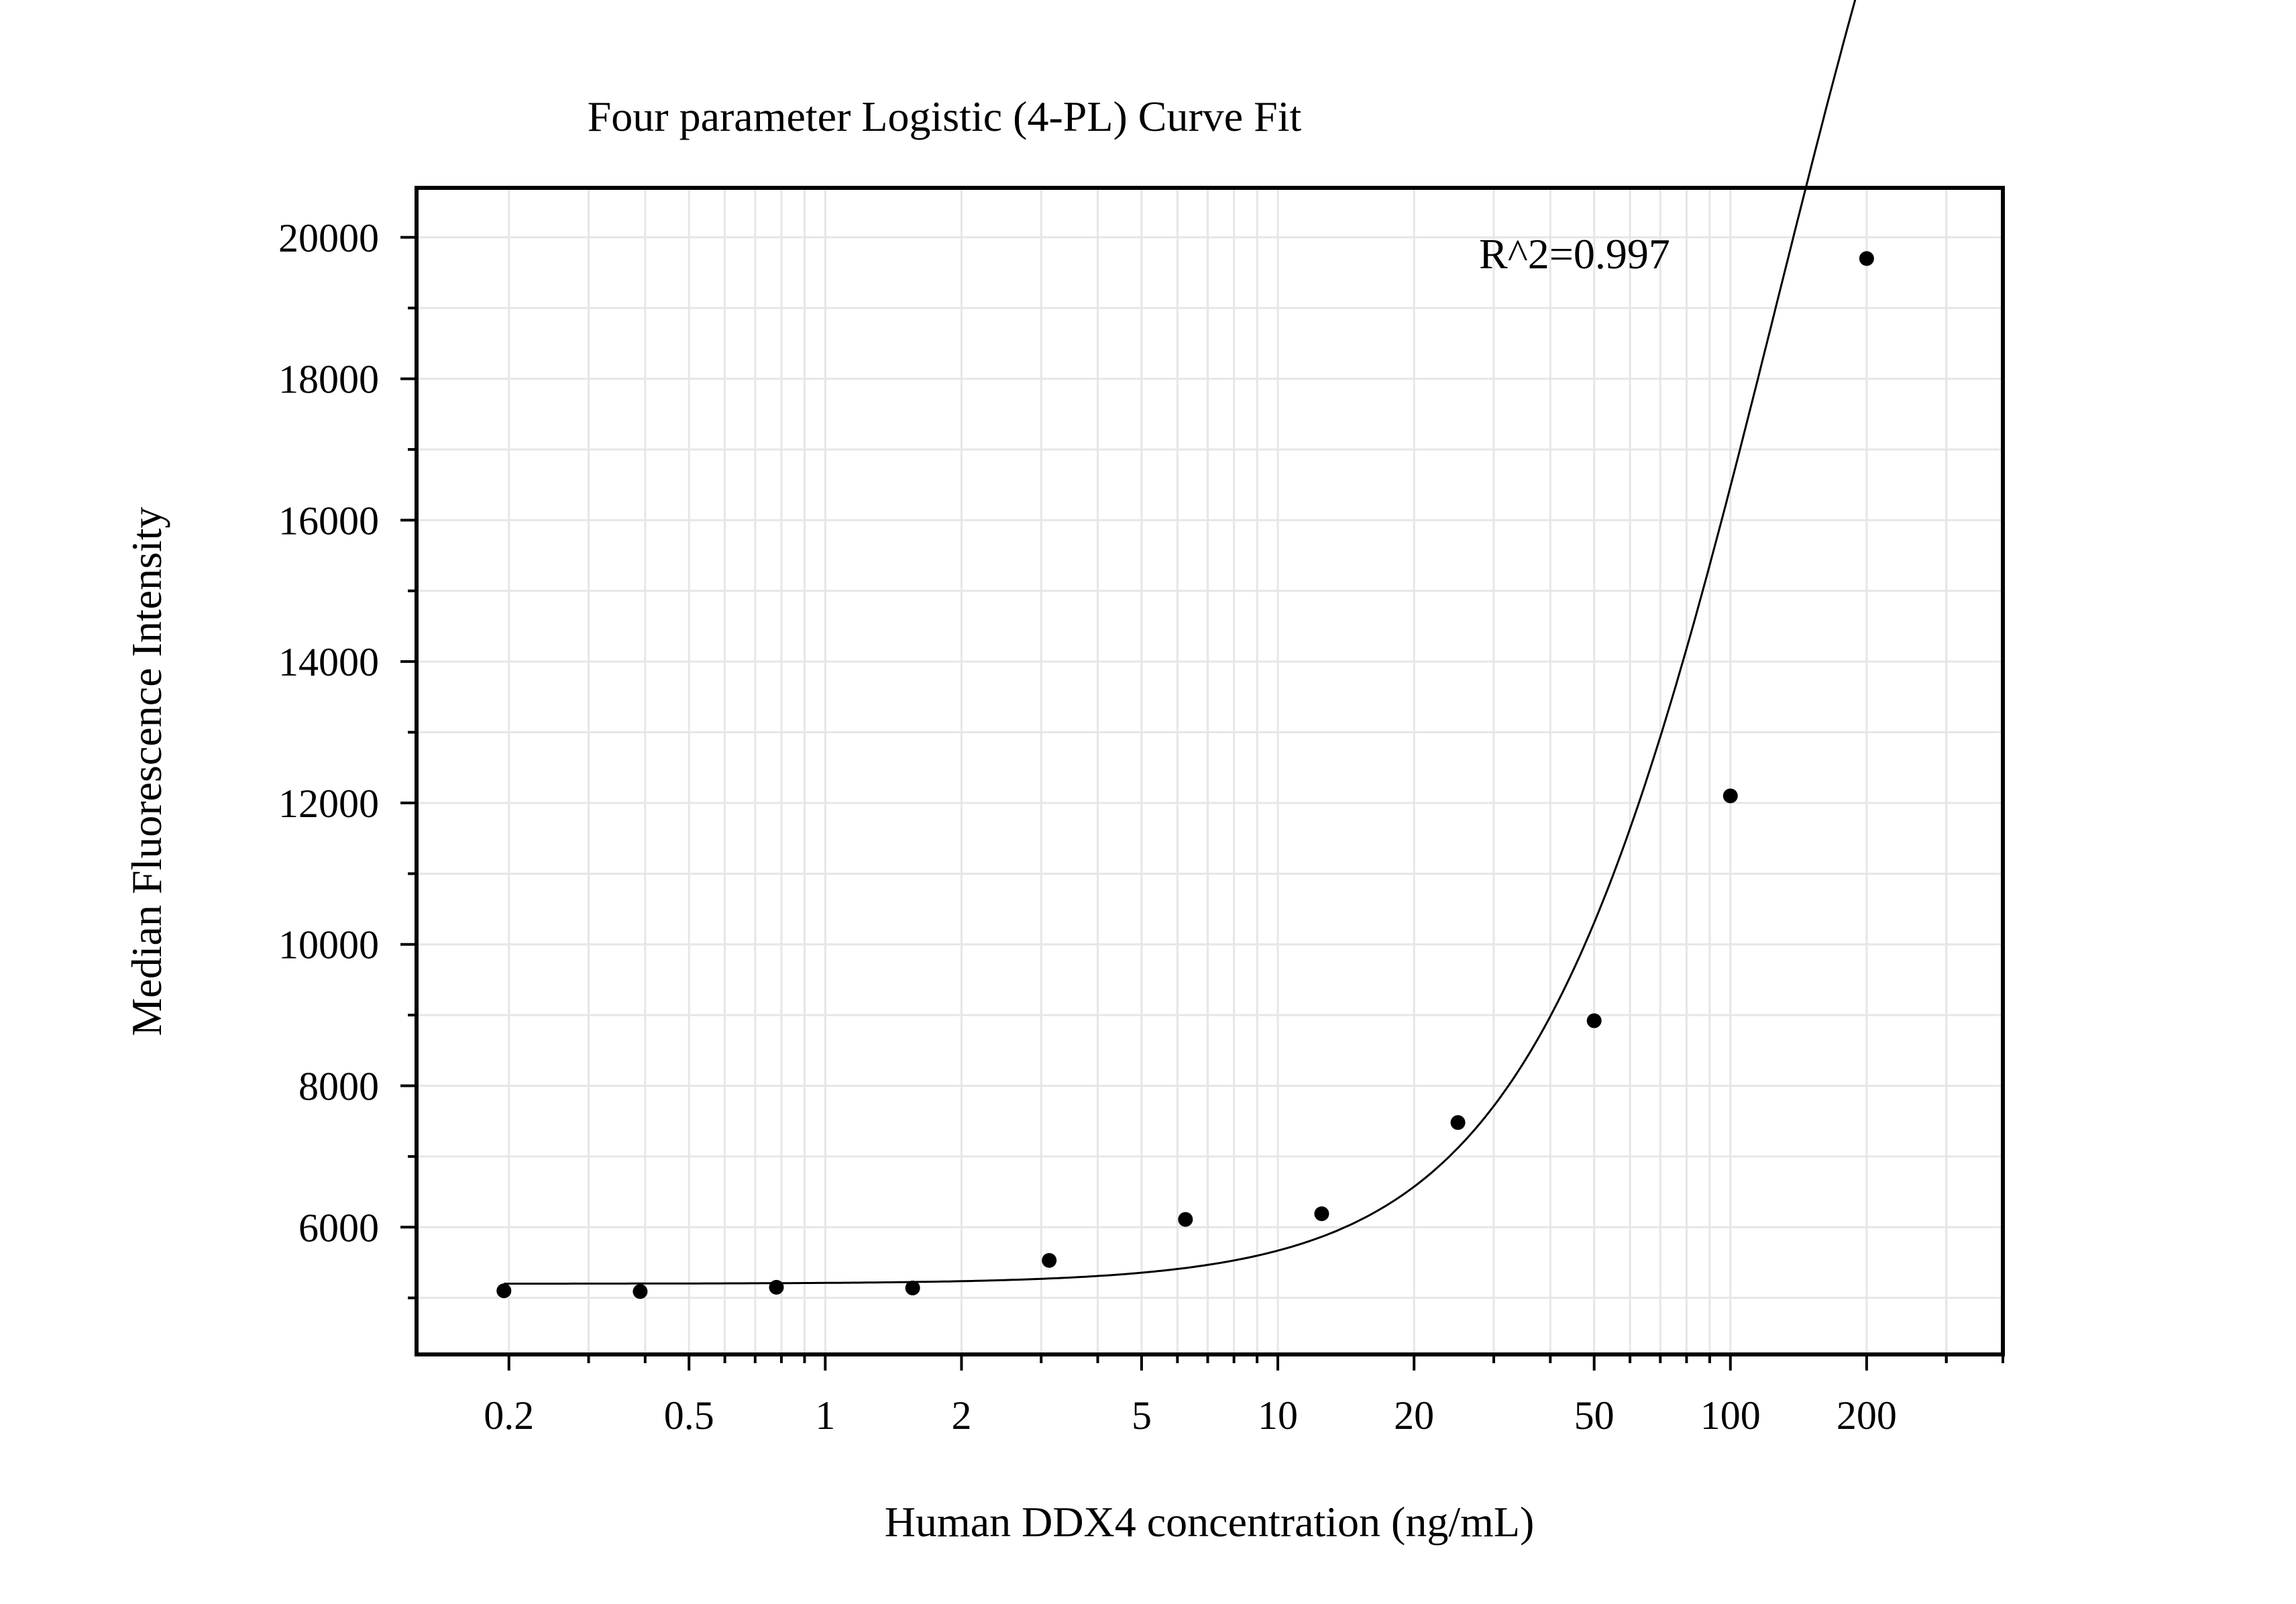 The width and height of the screenshot is (2296, 1604). What do you see at coordinates (1278, 1415) in the screenshot?
I see `x-tick-label: 10` at bounding box center [1278, 1415].